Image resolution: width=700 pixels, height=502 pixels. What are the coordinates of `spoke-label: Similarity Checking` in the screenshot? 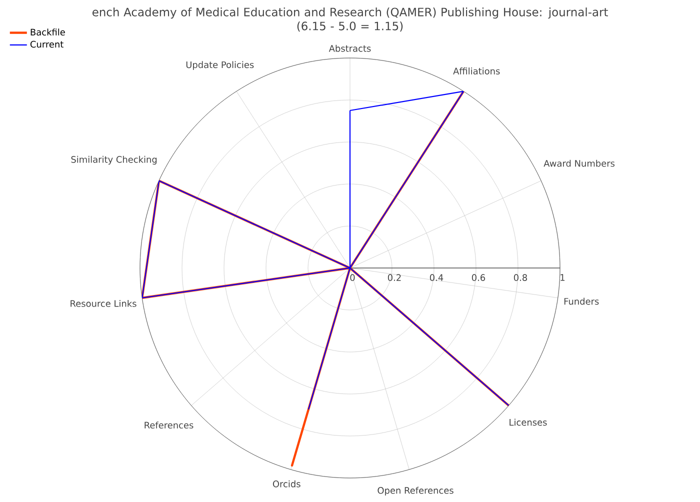 It's located at (114, 160).